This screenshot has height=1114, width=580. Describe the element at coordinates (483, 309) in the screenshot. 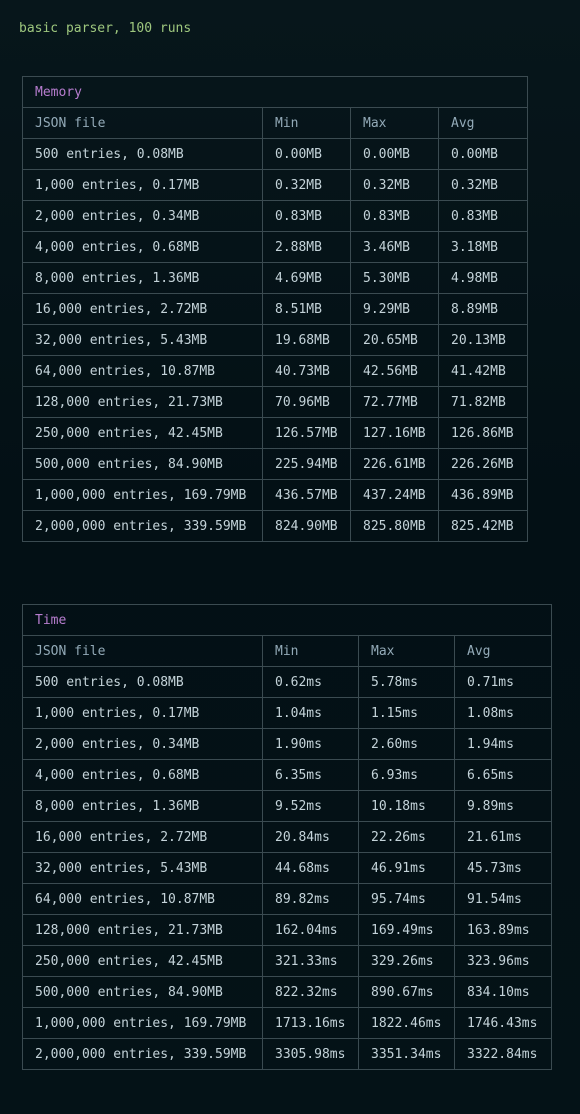

I see `cell-avg: 8.89MB` at that location.